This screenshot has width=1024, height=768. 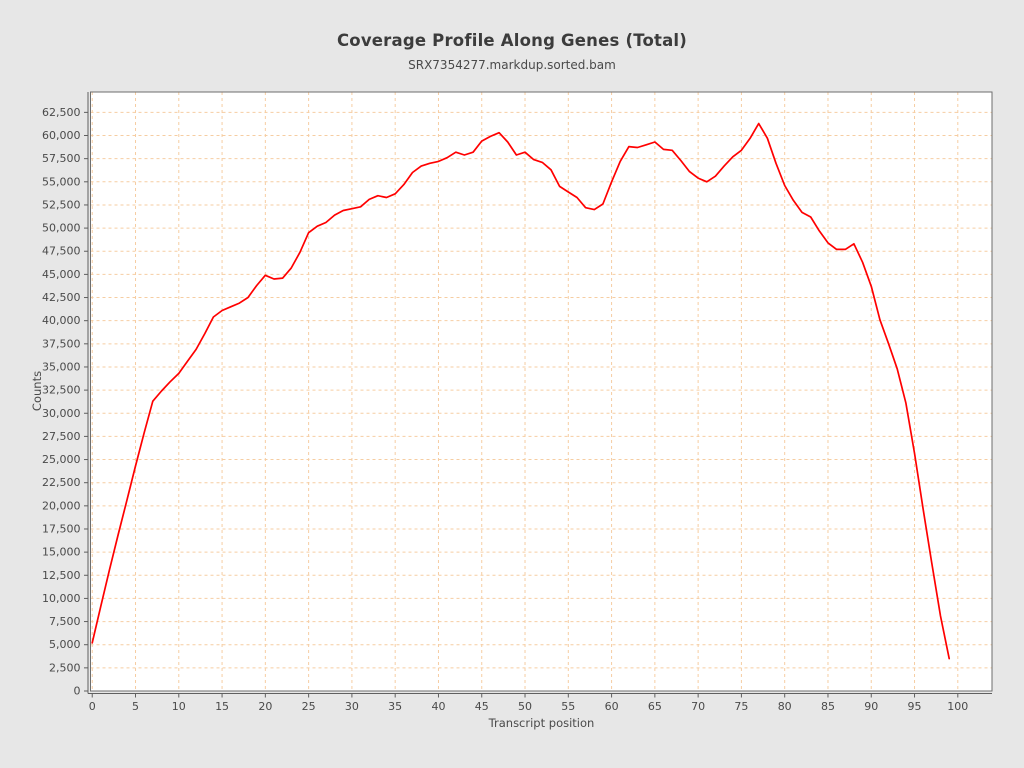 What do you see at coordinates (871, 706) in the screenshot?
I see `svg-text: 90` at bounding box center [871, 706].